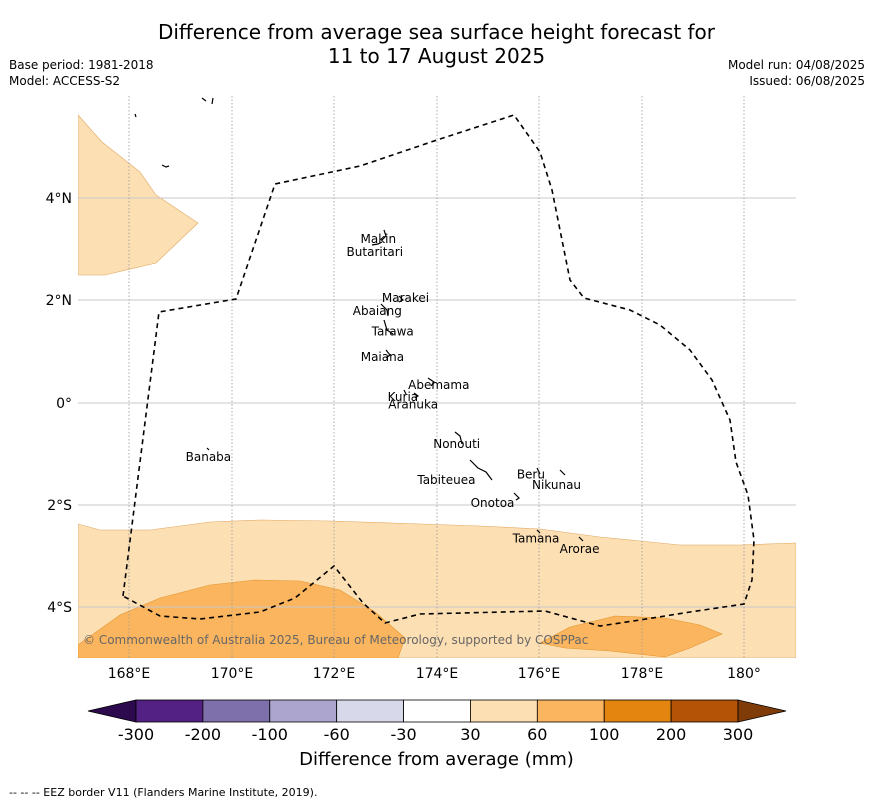  I want to click on colorbar-title: Difference from average (mm), so click(436, 759).